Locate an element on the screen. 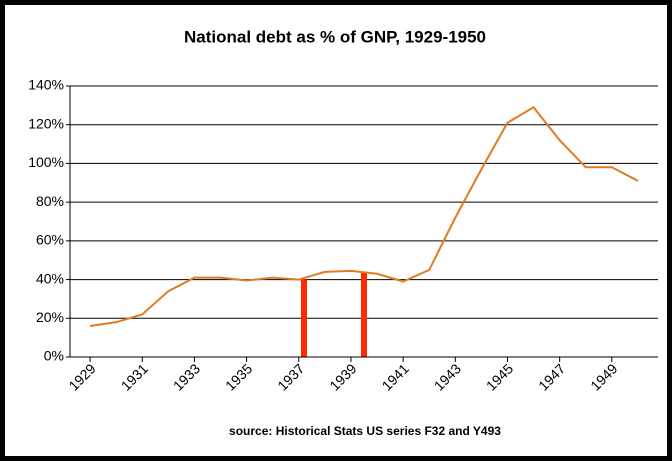 This screenshot has width=672, height=461. y-tick-label: 120% is located at coordinates (46, 123).